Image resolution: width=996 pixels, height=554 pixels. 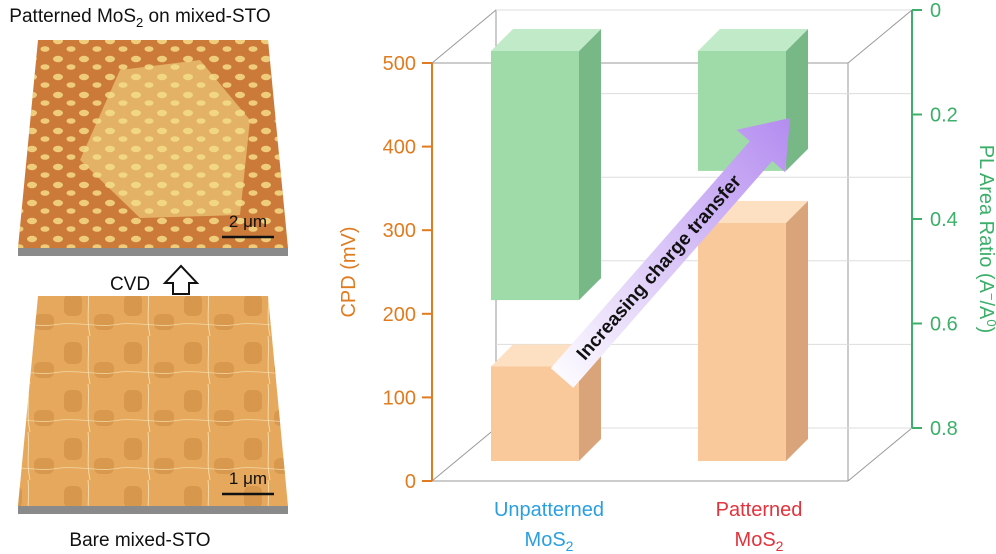 I want to click on cpd-tick-label: 300, so click(x=399, y=231).